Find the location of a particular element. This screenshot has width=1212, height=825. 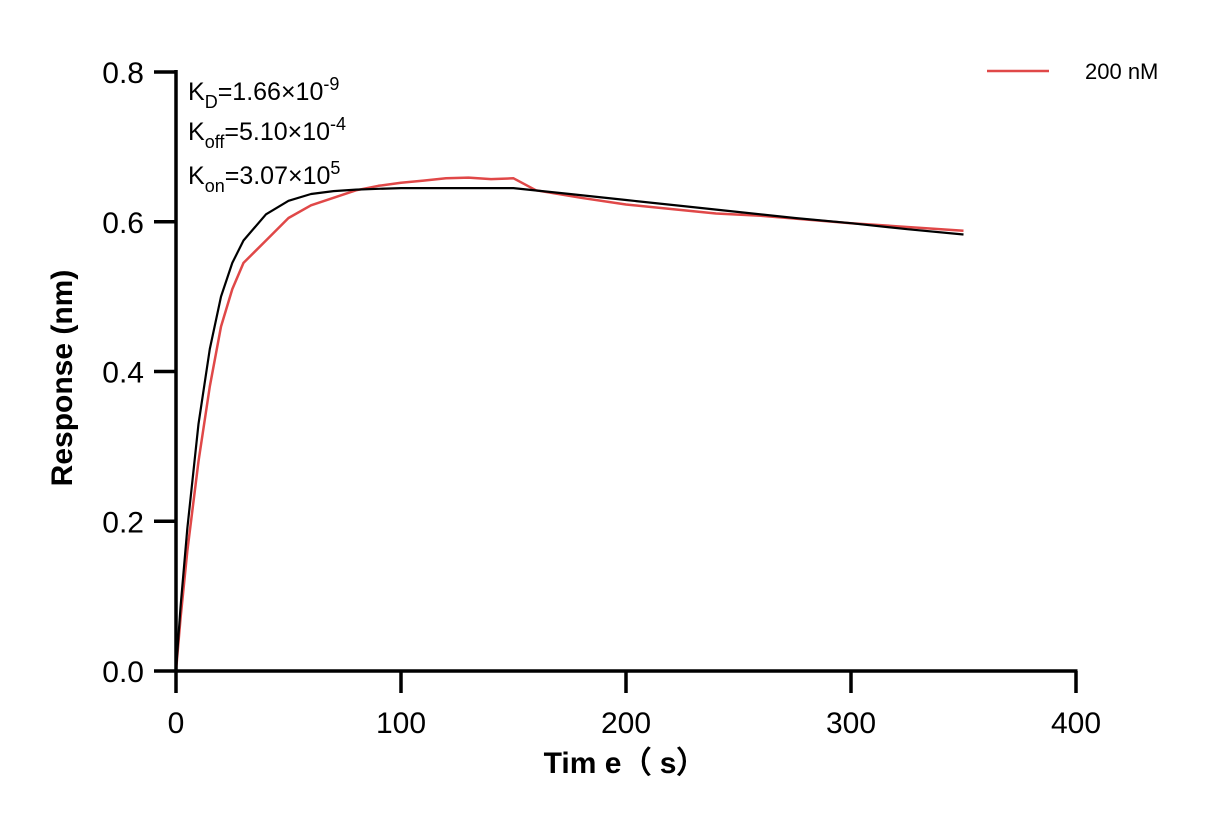

koff-annotation: Koff=5.10×10-4 is located at coordinates (267, 133).